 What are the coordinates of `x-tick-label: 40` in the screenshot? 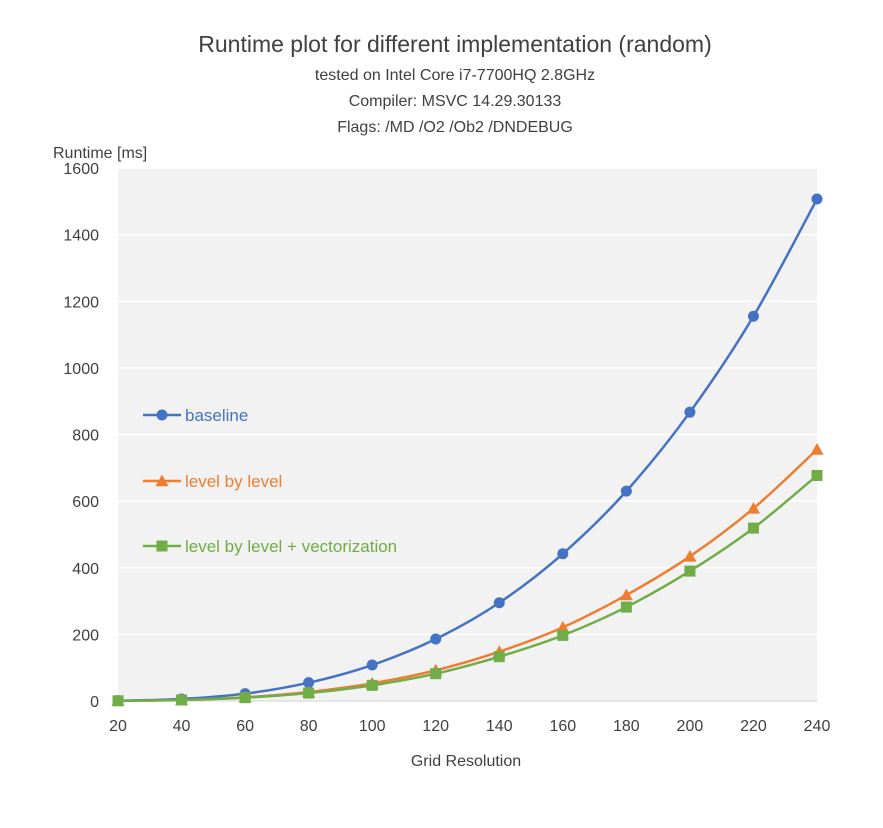 It's located at (182, 726).